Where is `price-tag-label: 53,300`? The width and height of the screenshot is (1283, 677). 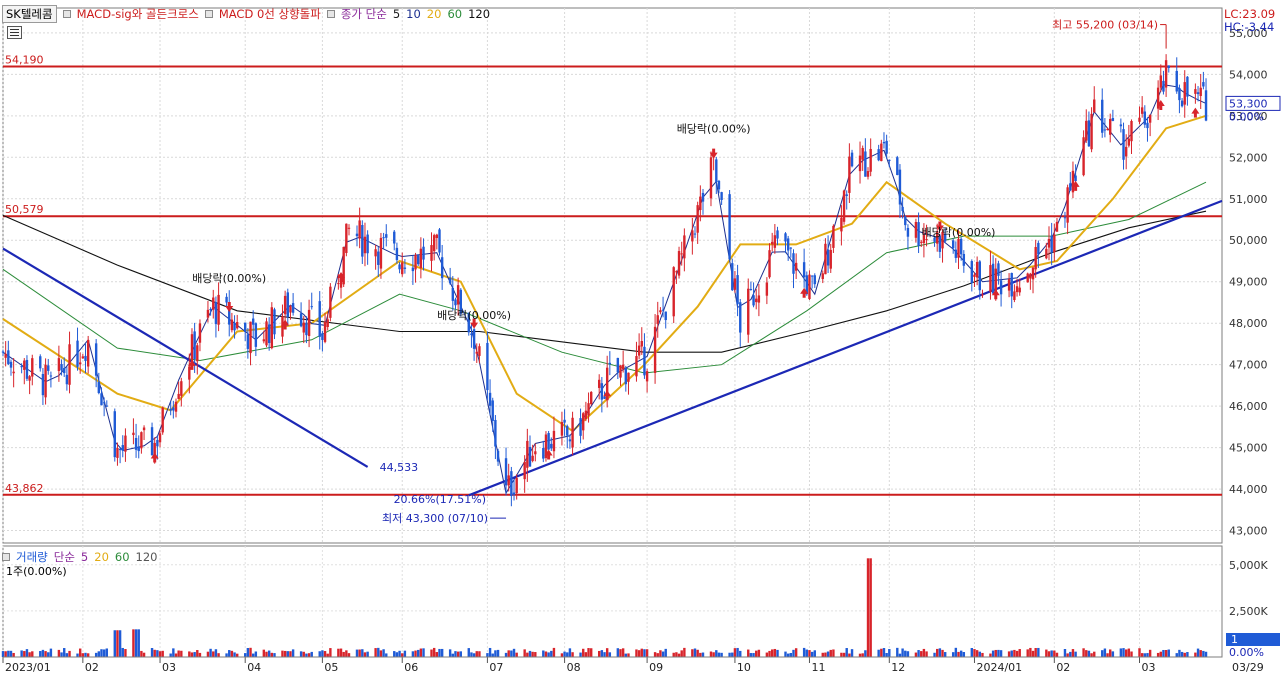
price-tag-label: 53,300 is located at coordinates (1248, 103).